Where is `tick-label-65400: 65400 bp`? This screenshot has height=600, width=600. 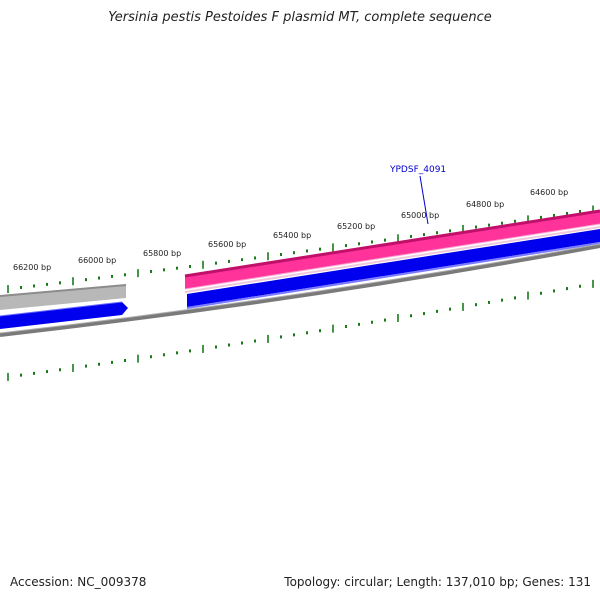
tick-label-65400: 65400 bp is located at coordinates (292, 235).